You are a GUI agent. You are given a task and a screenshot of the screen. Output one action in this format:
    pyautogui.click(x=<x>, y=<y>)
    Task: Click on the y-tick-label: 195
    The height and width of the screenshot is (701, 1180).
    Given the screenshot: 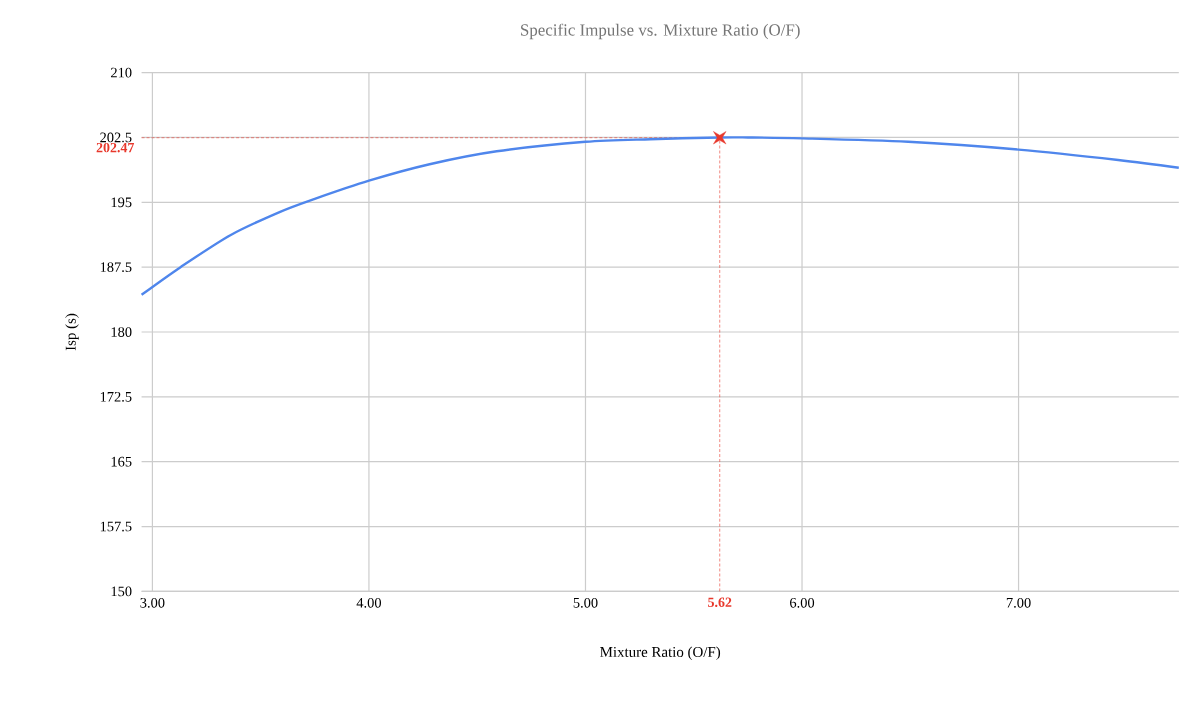 What is the action you would take?
    pyautogui.click(x=121, y=202)
    